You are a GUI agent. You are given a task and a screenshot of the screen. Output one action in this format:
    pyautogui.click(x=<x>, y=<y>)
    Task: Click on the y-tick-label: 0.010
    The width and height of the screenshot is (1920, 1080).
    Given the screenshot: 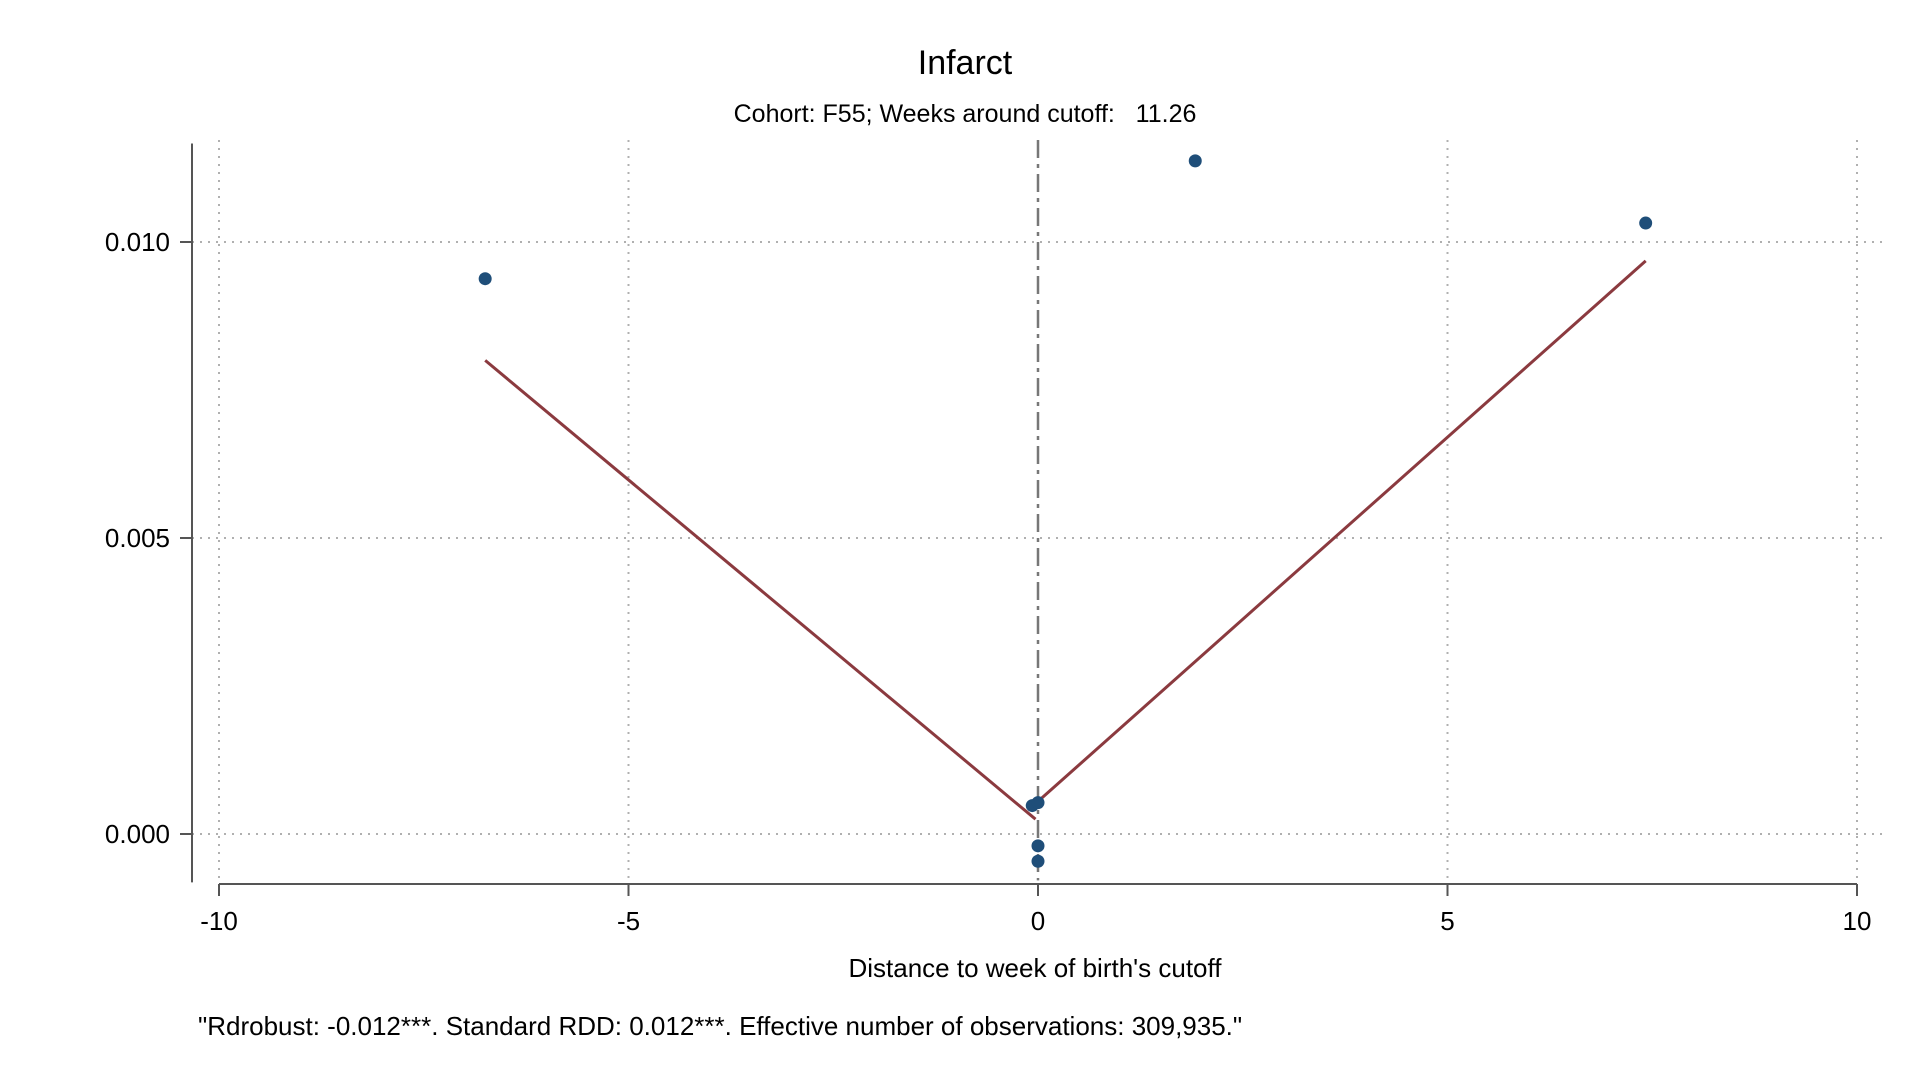 What is the action you would take?
    pyautogui.click(x=137, y=242)
    